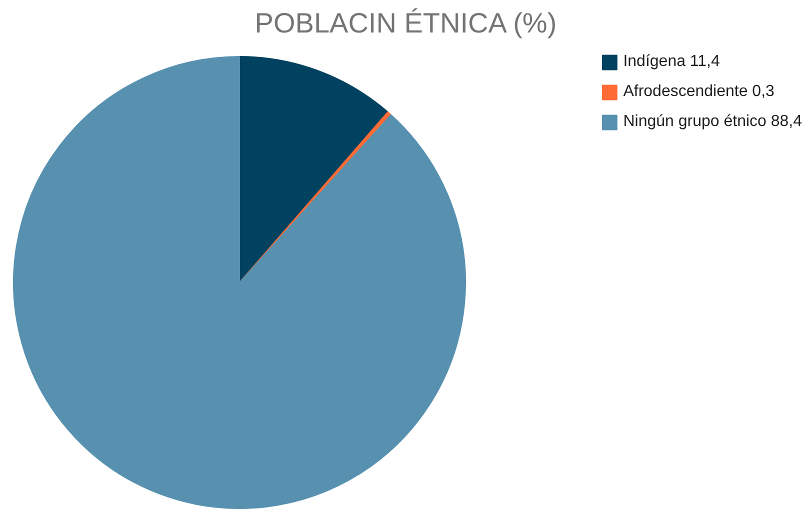 The height and width of the screenshot is (523, 812). What do you see at coordinates (712, 122) in the screenshot?
I see `legend-label: Ningún grupo étnico 88,4` at bounding box center [712, 122].